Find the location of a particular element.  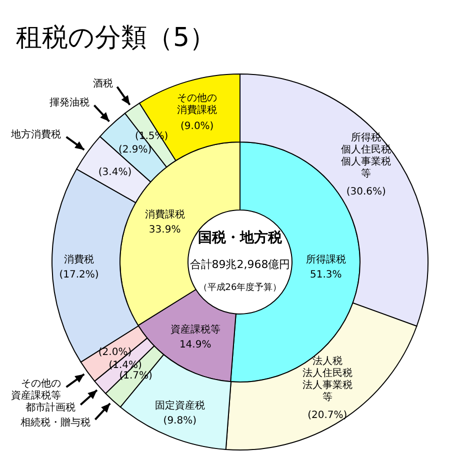

slice-label: 揮発油税 is located at coordinates (70, 102).